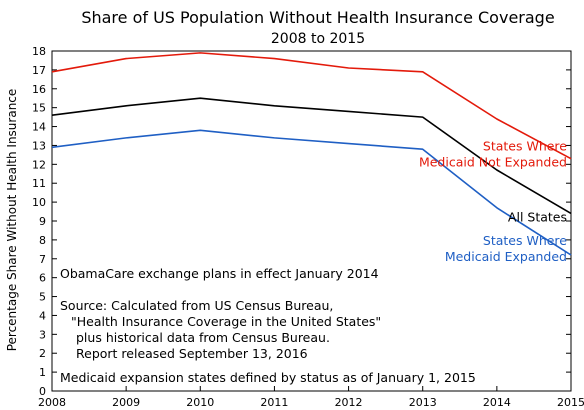  Describe the element at coordinates (39, 145) in the screenshot. I see `y-tick-label: 13` at that location.